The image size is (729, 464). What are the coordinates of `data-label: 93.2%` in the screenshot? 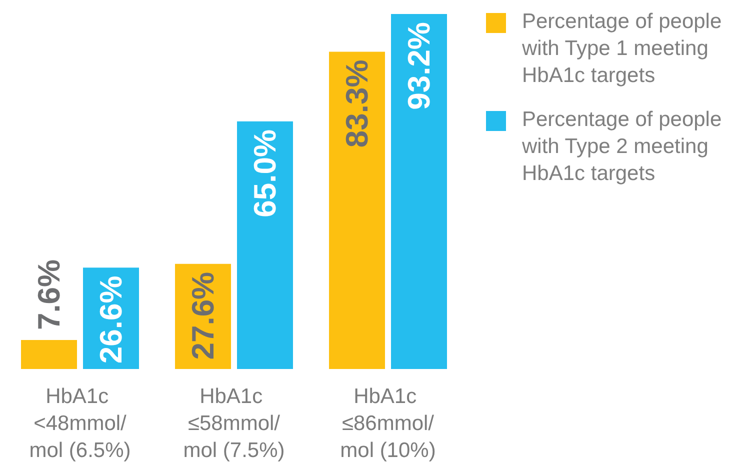 It's located at (419, 66).